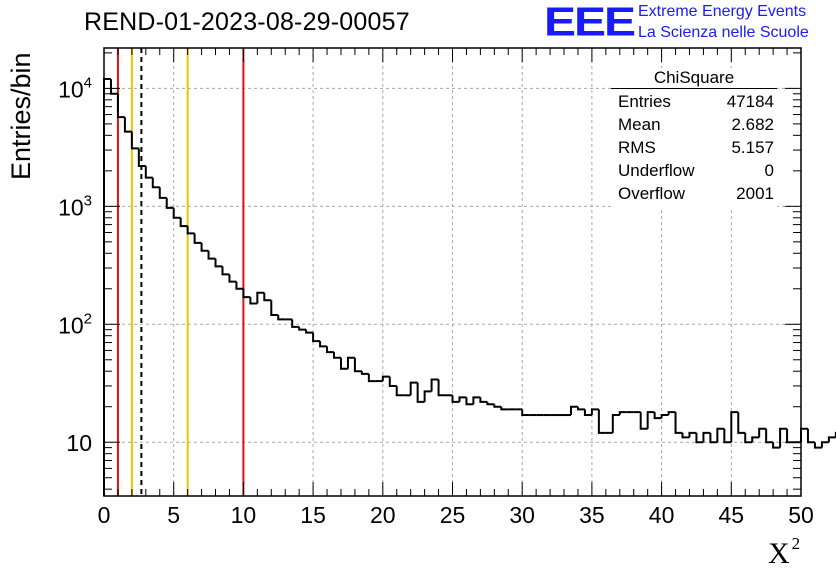 Image resolution: width=836 pixels, height=572 pixels. I want to click on x-tick-label: 15, so click(313, 515).